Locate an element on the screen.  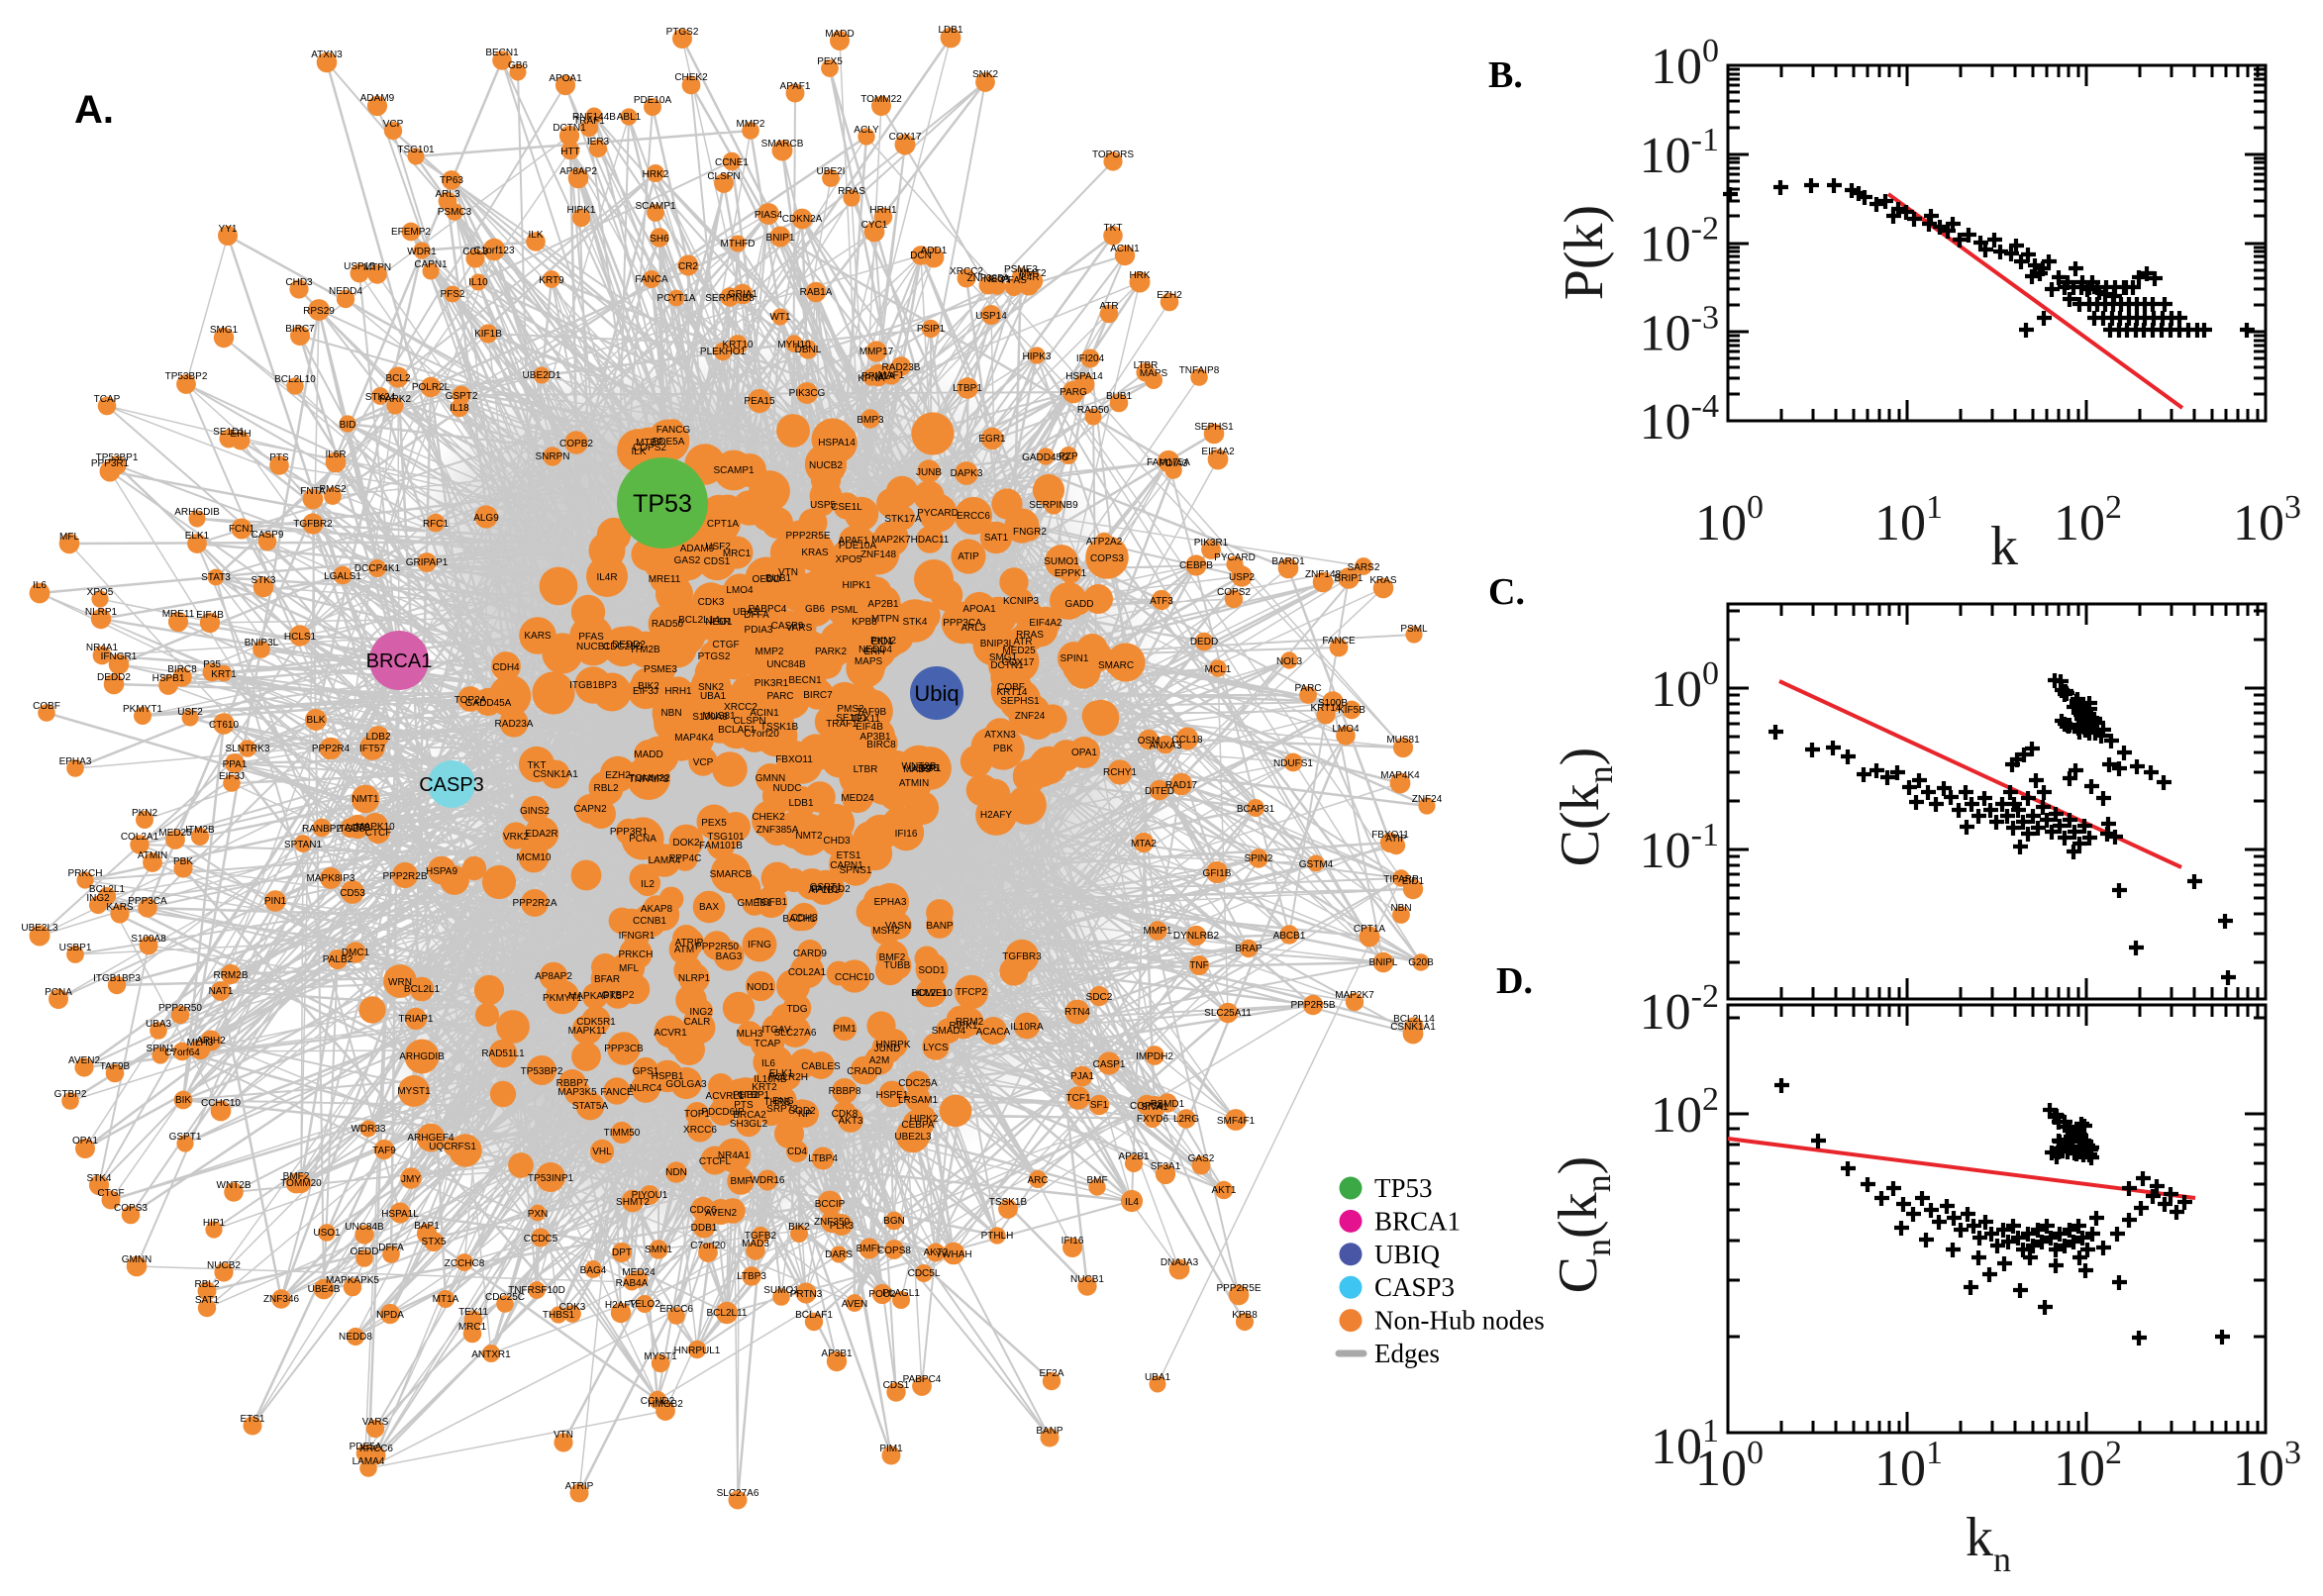
svg-text: HSPA1L is located at coordinates (400, 1214).